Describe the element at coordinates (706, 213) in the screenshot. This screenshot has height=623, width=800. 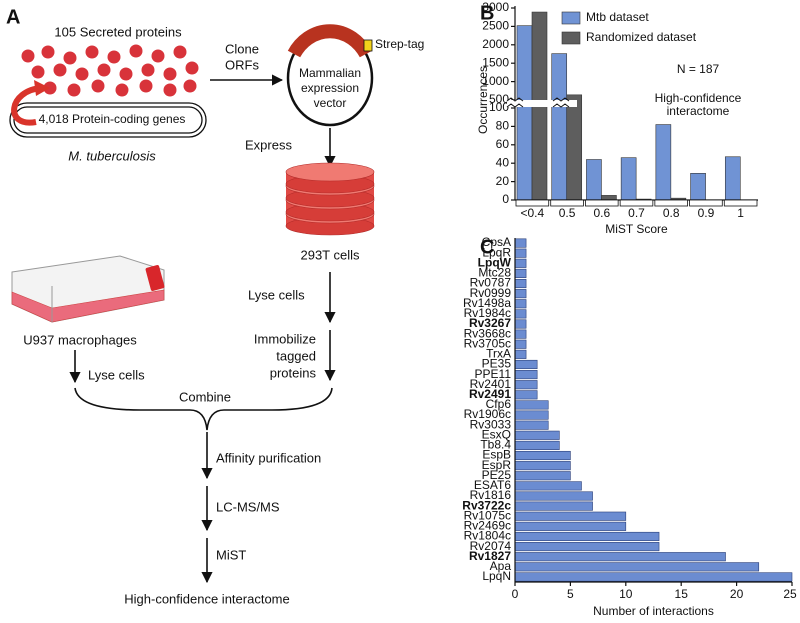
I see `x-tick-label: 0.9` at that location.